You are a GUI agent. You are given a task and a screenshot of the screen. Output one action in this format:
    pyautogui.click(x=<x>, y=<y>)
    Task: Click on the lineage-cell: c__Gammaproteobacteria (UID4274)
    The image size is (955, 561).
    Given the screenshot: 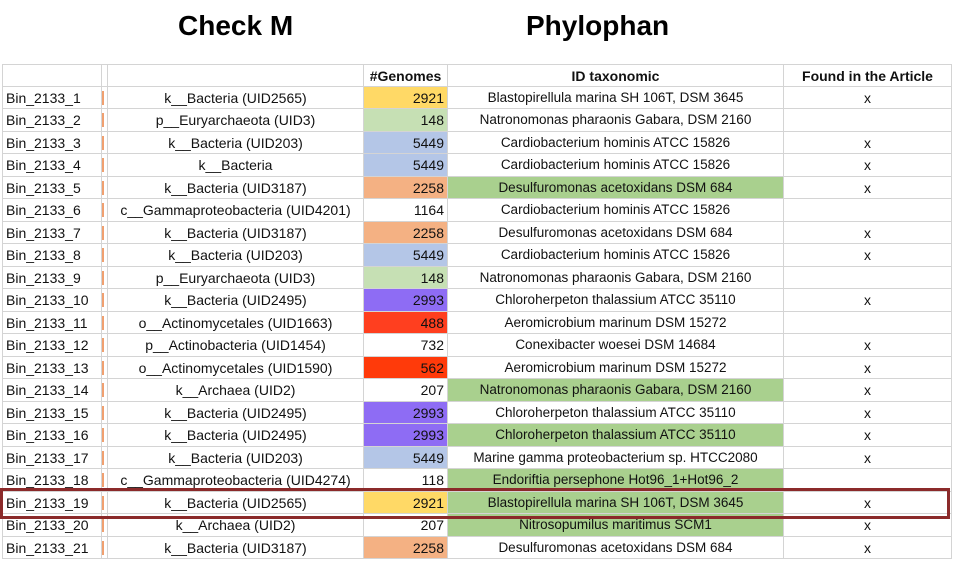 What is the action you would take?
    pyautogui.click(x=236, y=480)
    